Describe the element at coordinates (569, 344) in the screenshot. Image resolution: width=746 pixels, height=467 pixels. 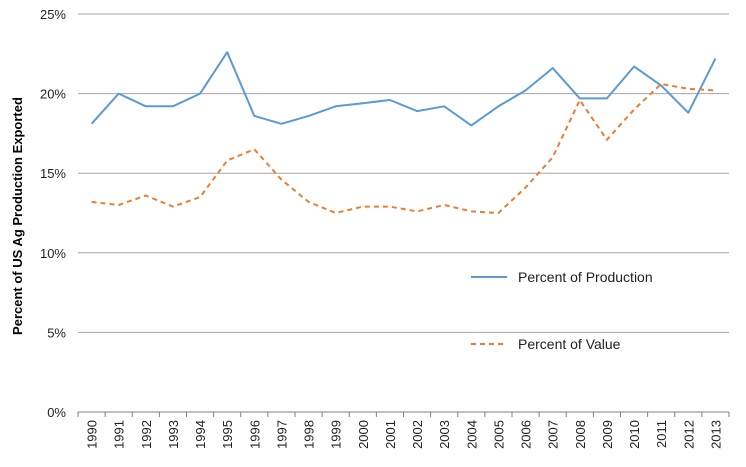
I see `legend-label: Percent of Value` at that location.